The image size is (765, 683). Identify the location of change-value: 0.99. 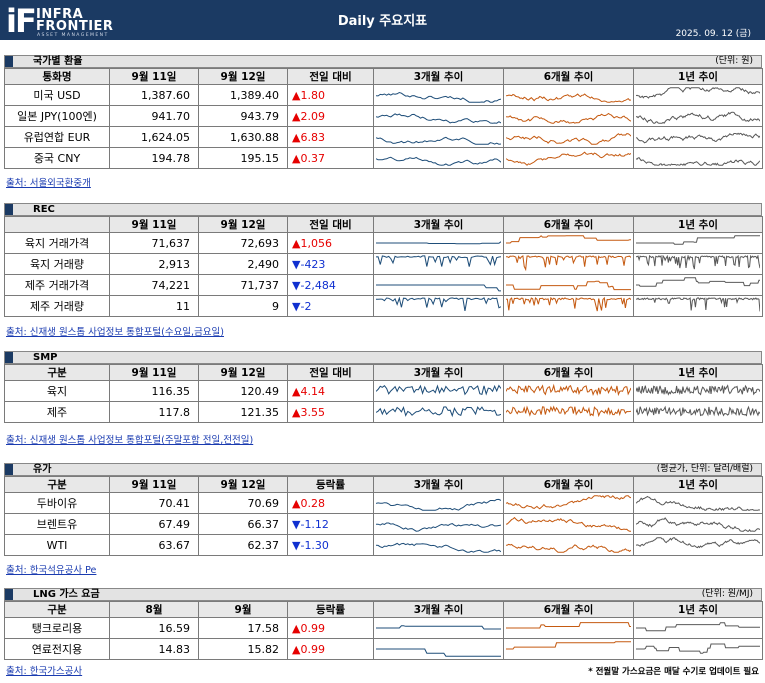
(312, 649).